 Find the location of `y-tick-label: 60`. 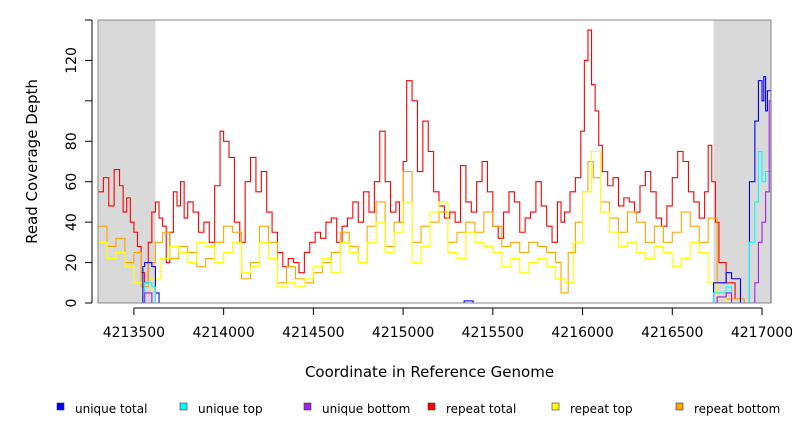

y-tick-label: 60 is located at coordinates (72, 182).